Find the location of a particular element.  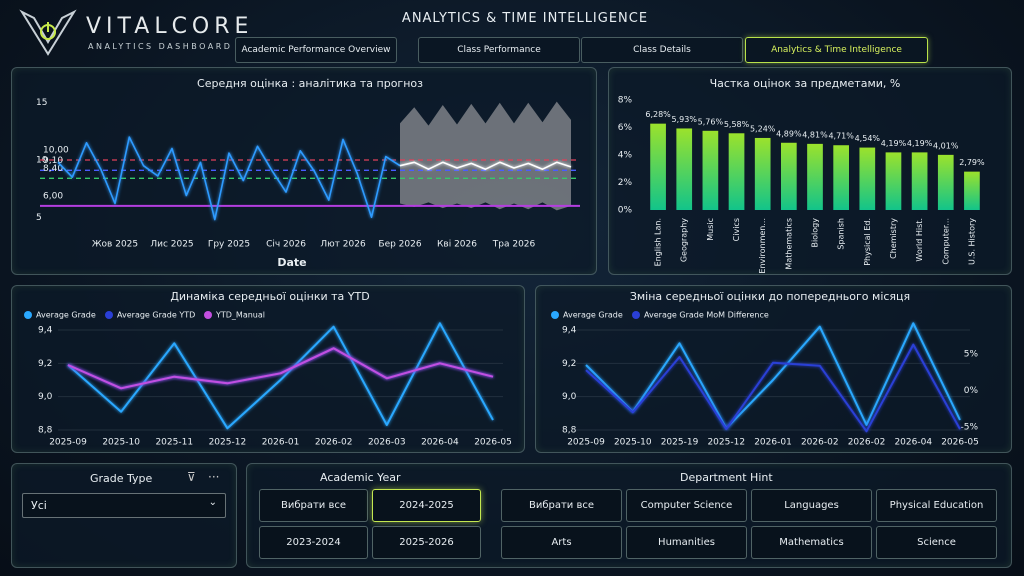

filter-icon: ⊽ is located at coordinates (191, 477).